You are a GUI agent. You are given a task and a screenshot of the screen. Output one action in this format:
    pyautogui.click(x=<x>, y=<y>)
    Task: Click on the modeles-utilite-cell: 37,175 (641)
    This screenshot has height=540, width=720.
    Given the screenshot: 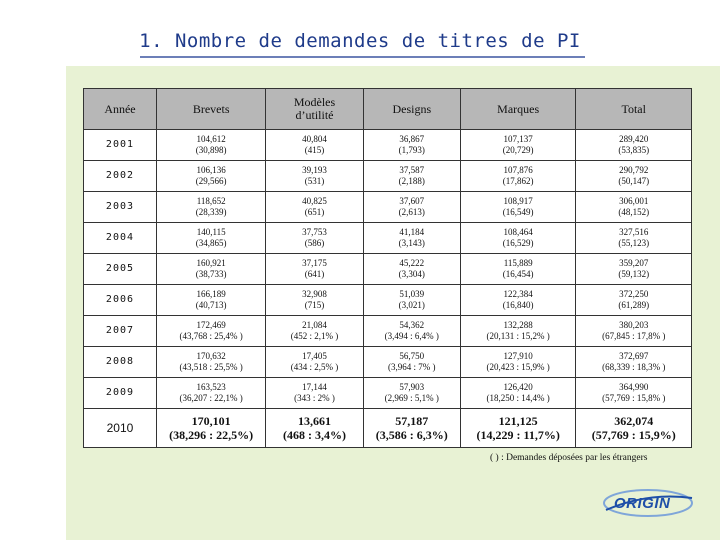 What is the action you would take?
    pyautogui.click(x=314, y=268)
    